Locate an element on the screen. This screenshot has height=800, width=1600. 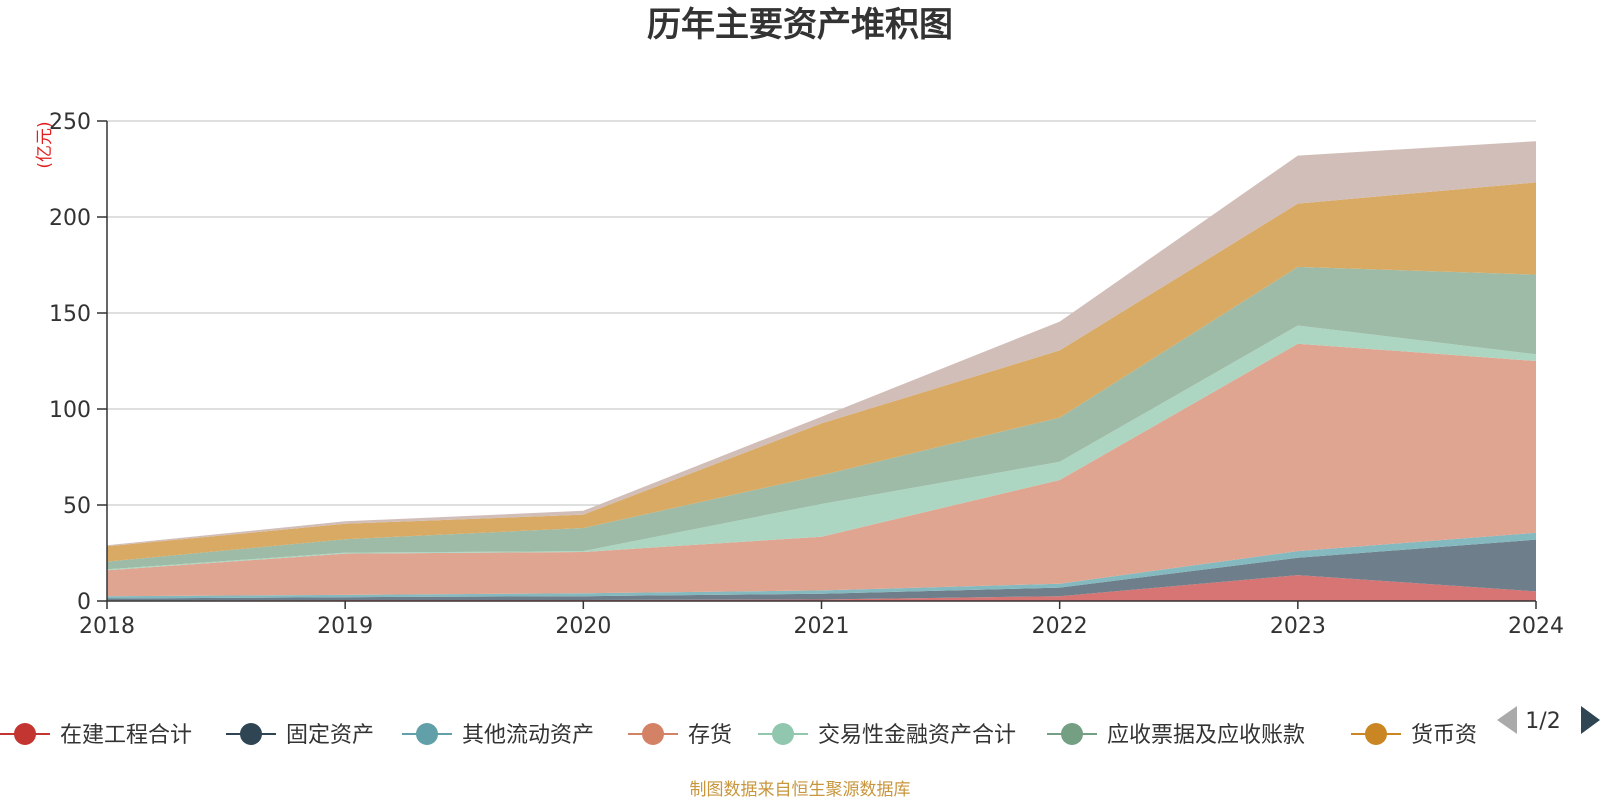
x-tick-label: 2022 is located at coordinates (1060, 626).